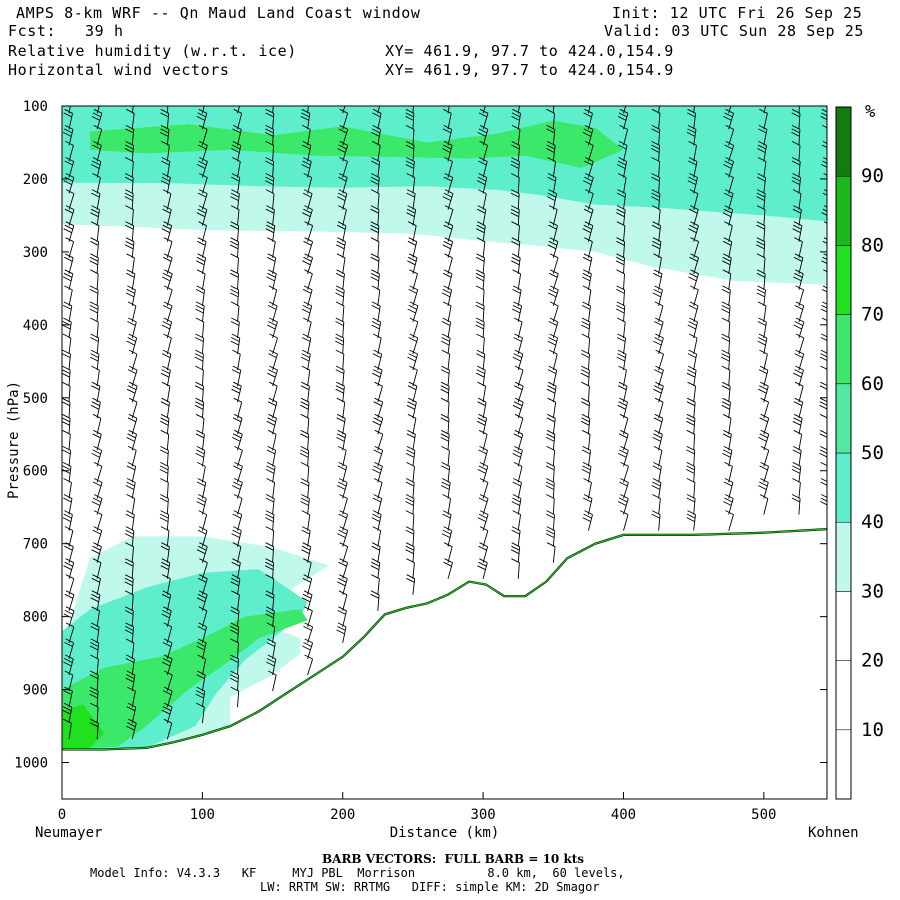  I want to click on barb-column-500km, so click(763, 310).